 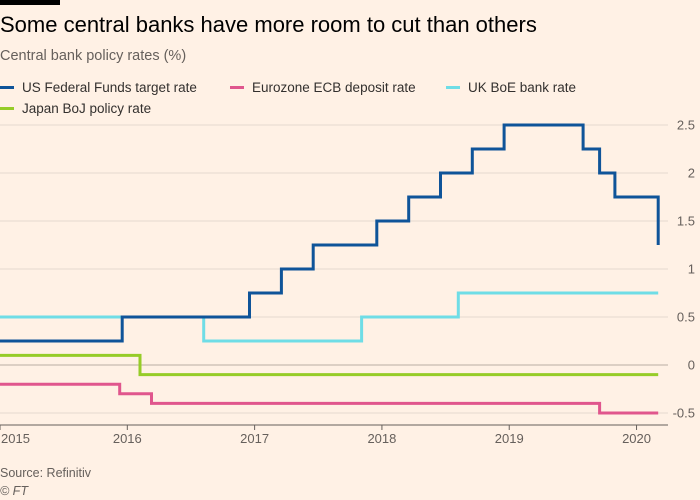 What do you see at coordinates (14, 491) in the screenshot?
I see `copyright-note: © FT` at bounding box center [14, 491].